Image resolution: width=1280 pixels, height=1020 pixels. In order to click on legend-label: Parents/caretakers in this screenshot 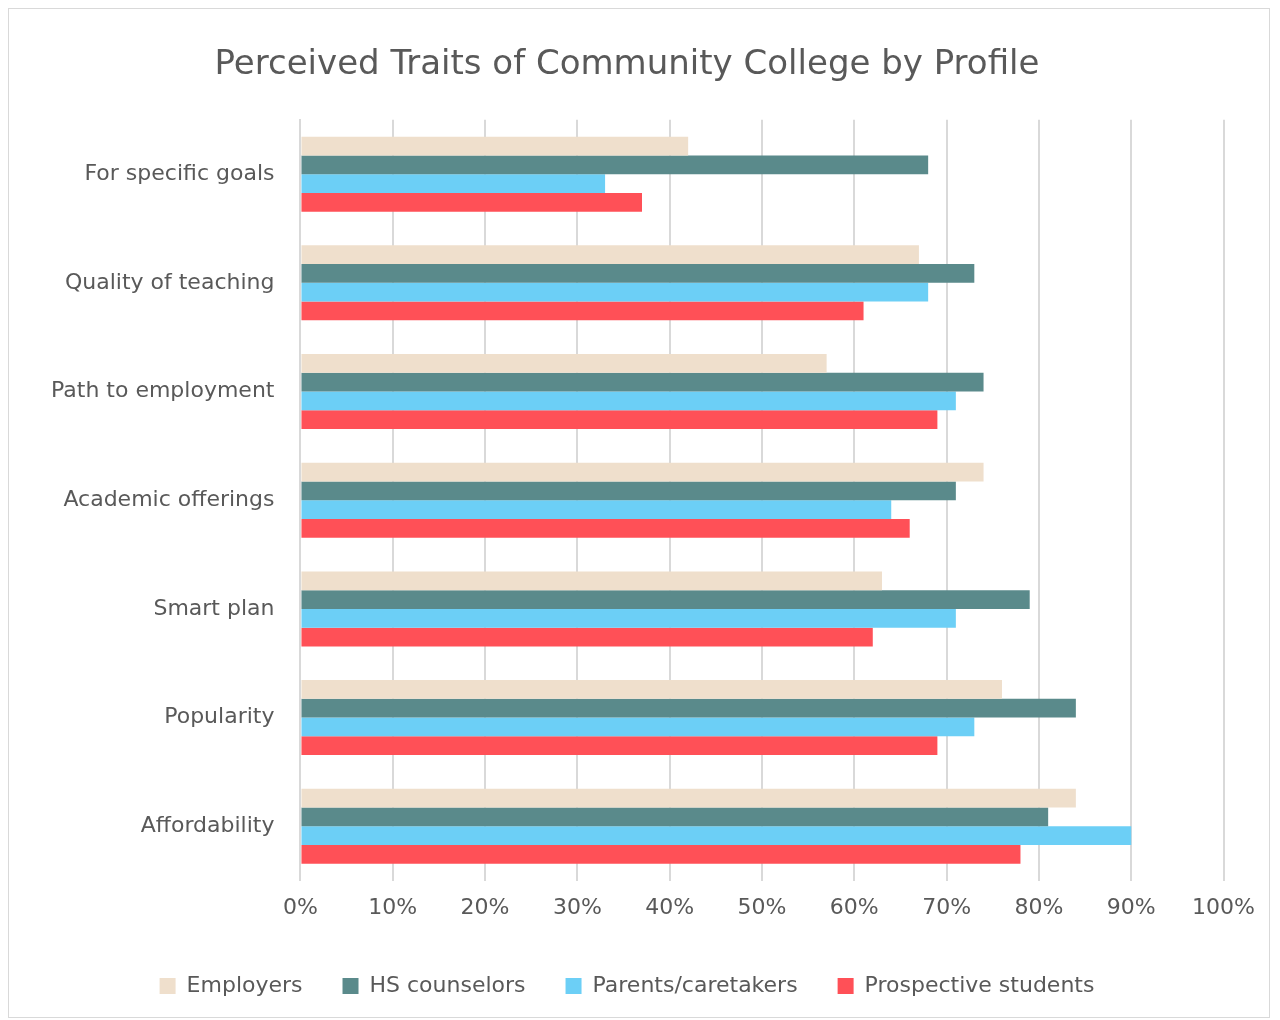, I will do `click(695, 984)`.